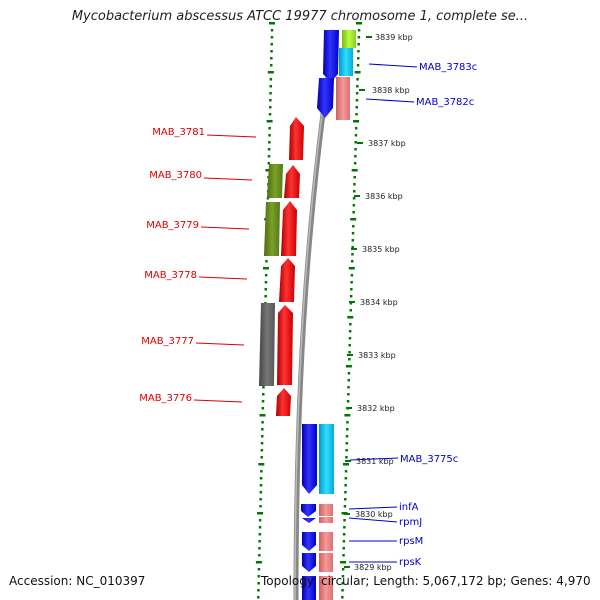  Describe the element at coordinates (409, 507) in the screenshot. I see `gene-label-infa: infA` at that location.